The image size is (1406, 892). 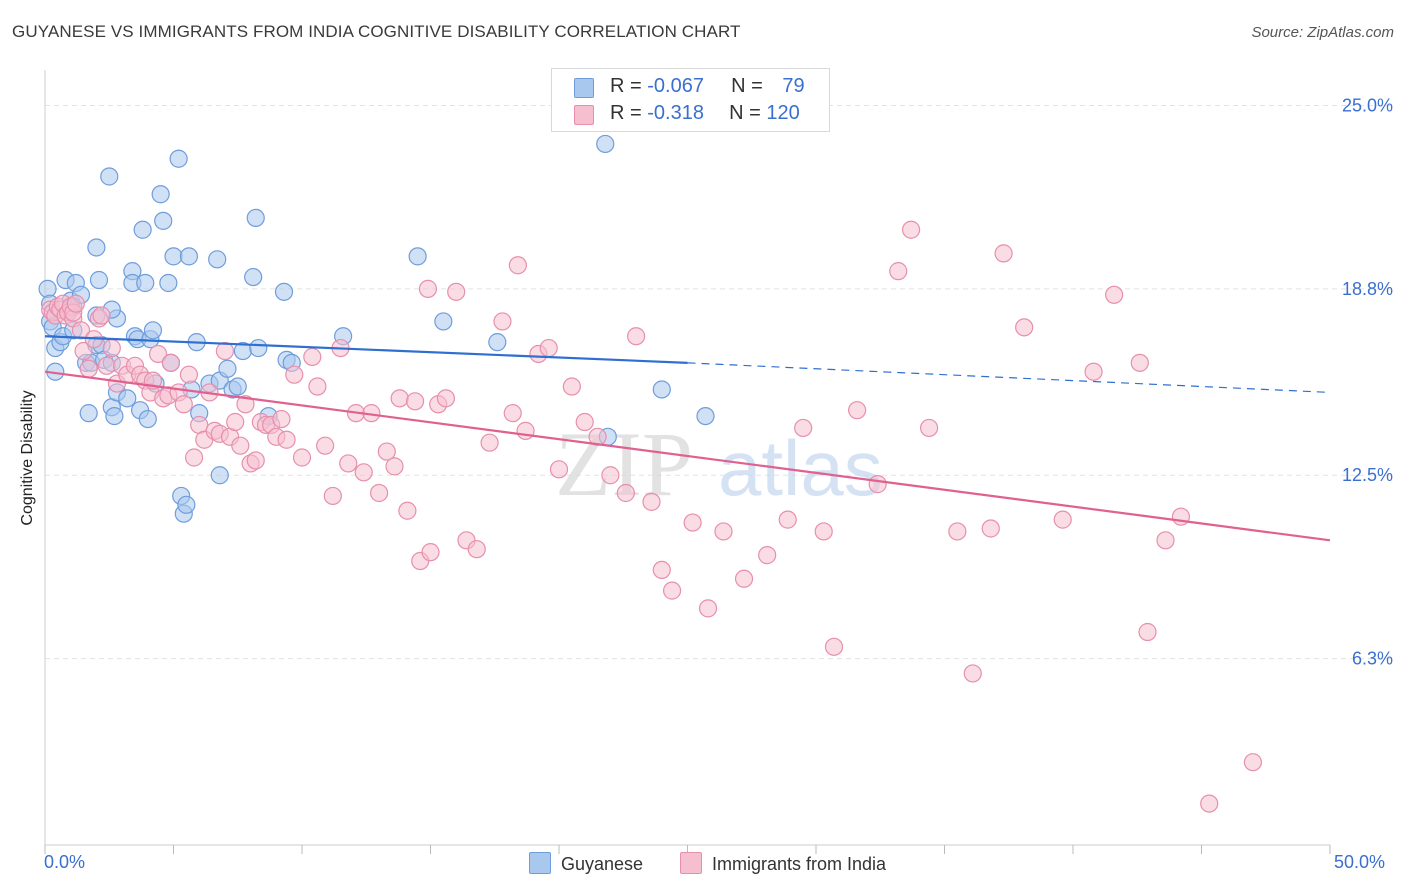 I want to click on bottom-legend-india: Immigrants from India, so click(x=783, y=863).